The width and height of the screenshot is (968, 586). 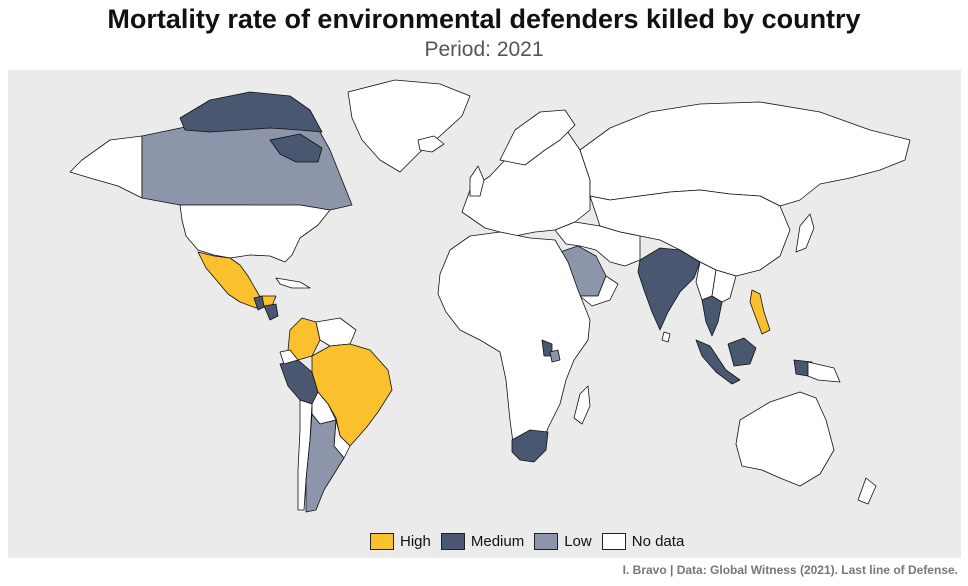 I want to click on legend-item-medium: Medium, so click(x=482, y=541).